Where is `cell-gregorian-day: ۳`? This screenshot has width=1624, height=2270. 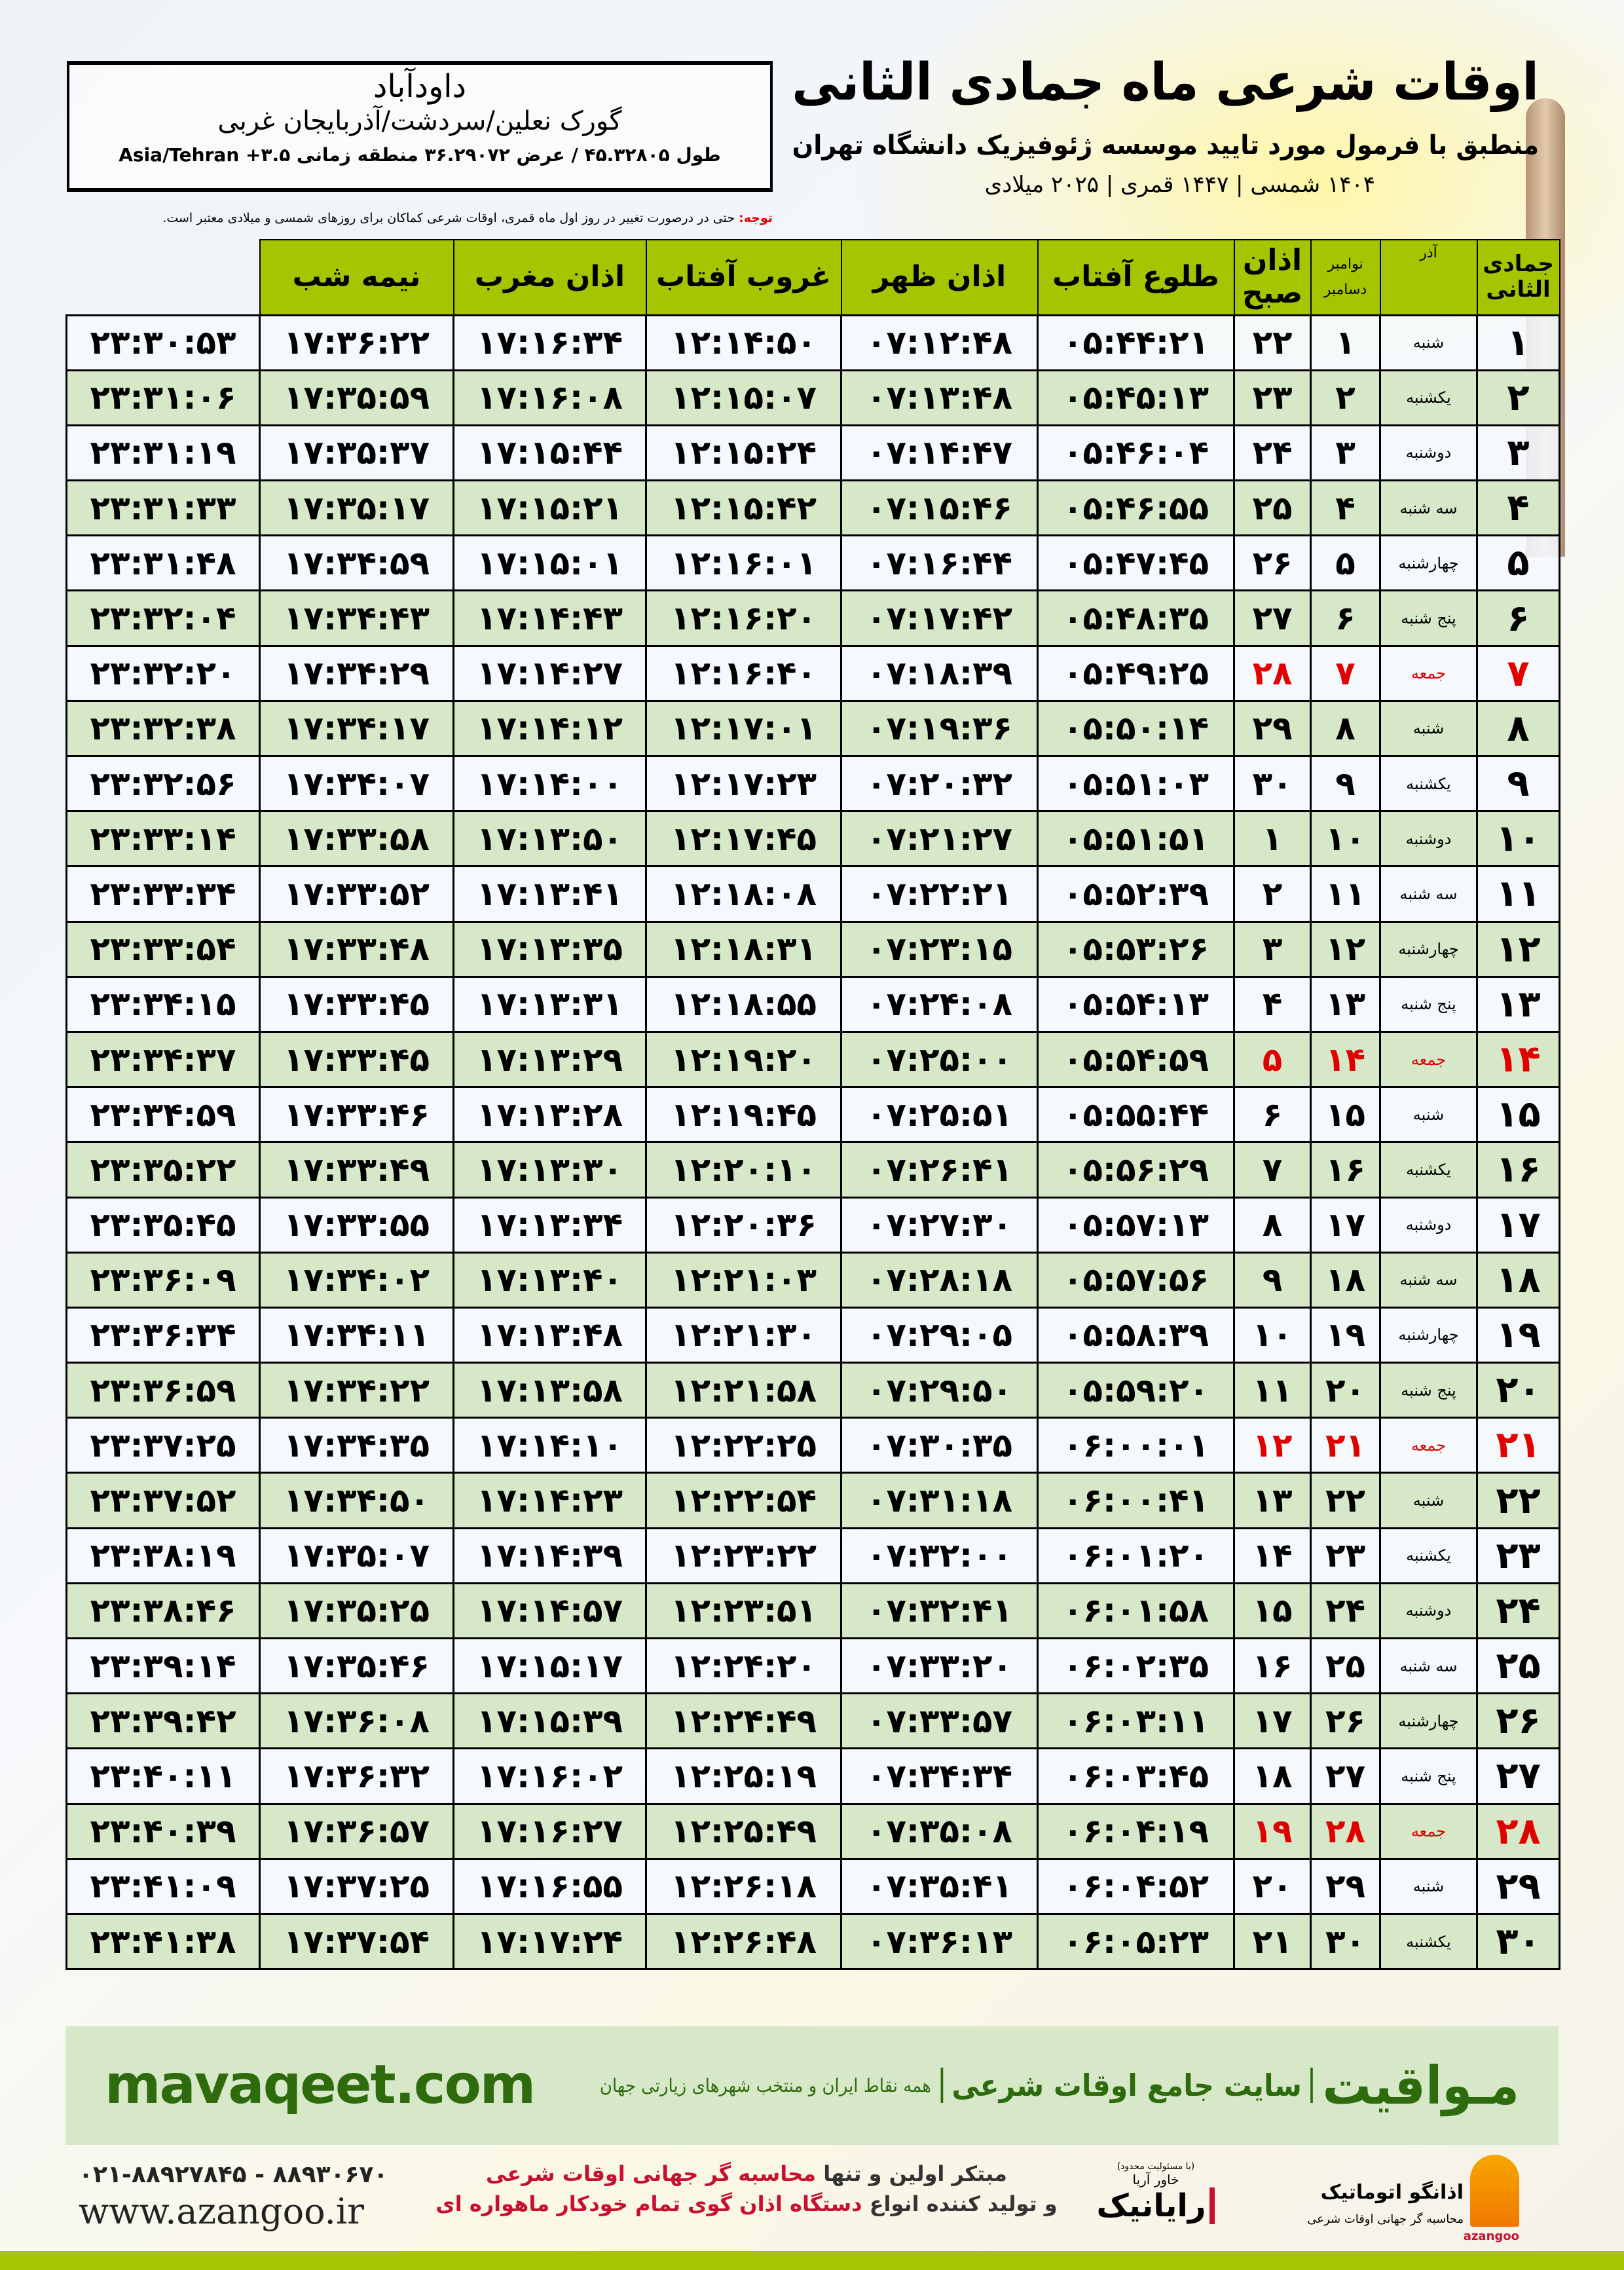
cell-gregorian-day: ۳ is located at coordinates (1272, 949).